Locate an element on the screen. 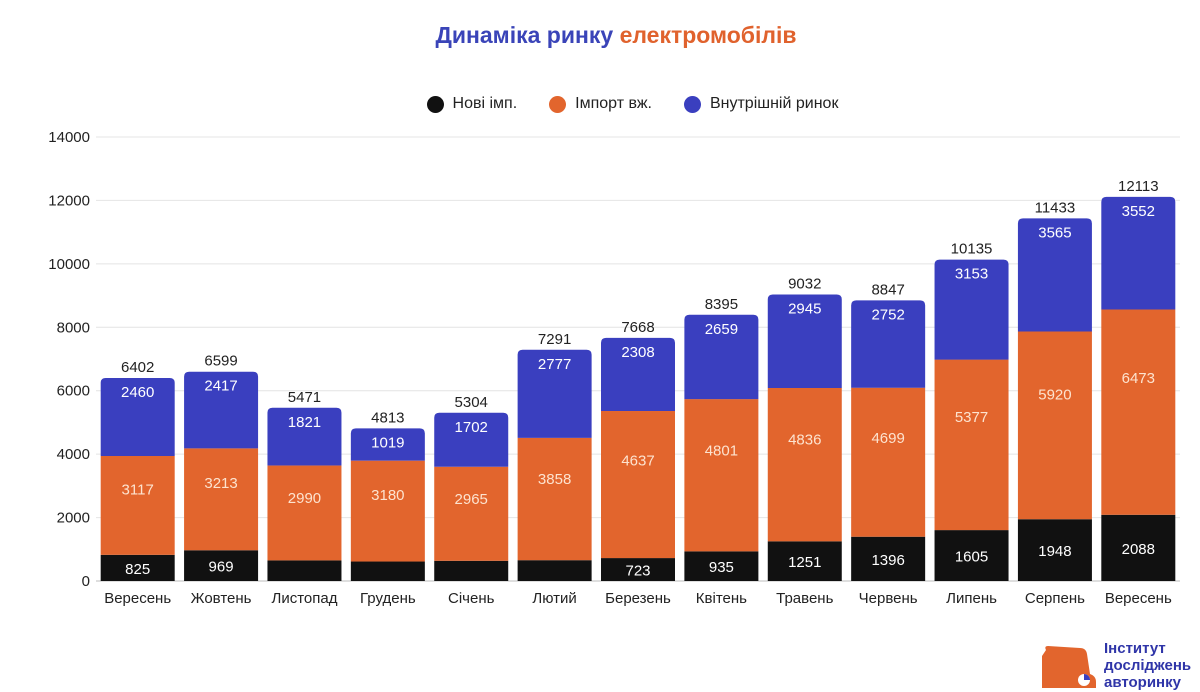  logo: Інститут досліджень авторинку is located at coordinates (1119, 658).